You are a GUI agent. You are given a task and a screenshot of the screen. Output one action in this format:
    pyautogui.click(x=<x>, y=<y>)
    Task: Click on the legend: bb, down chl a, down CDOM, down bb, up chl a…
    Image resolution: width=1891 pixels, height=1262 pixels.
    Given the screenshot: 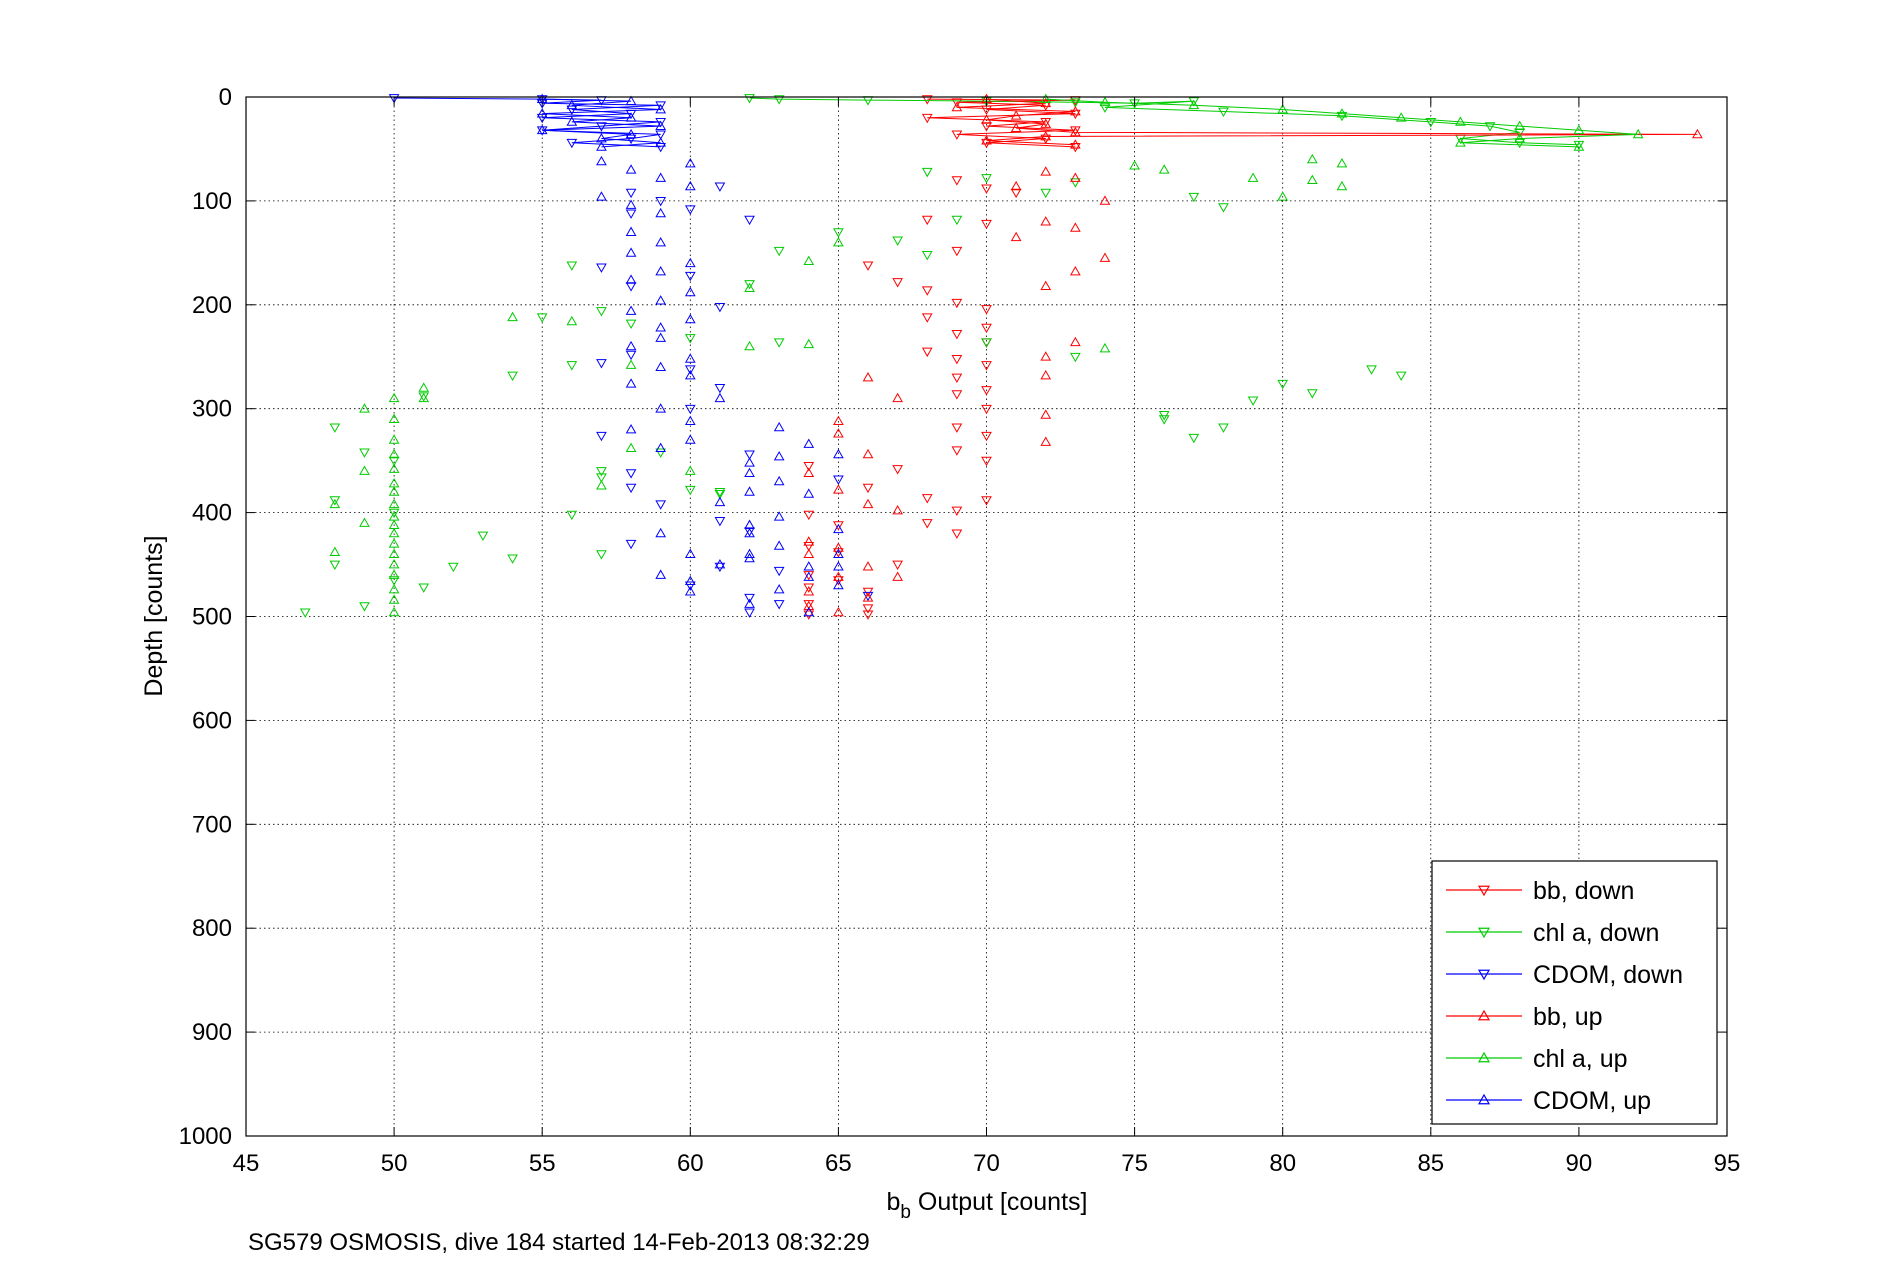 What is the action you would take?
    pyautogui.click(x=1574, y=992)
    